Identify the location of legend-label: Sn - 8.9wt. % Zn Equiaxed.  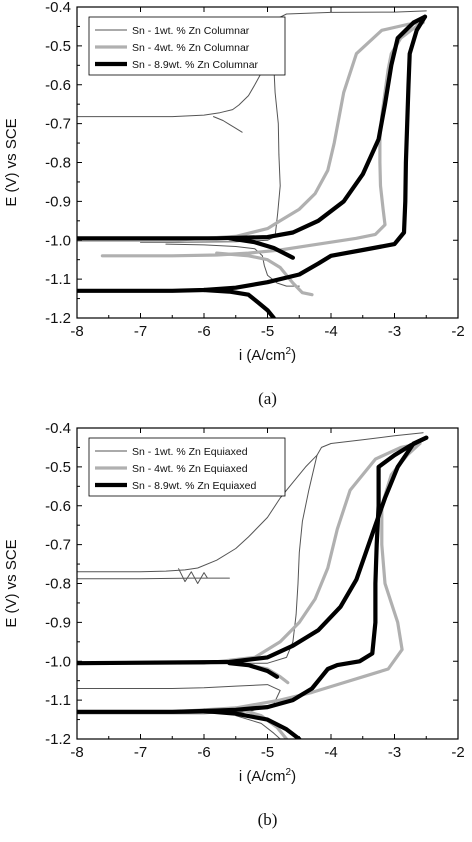
(194, 486).